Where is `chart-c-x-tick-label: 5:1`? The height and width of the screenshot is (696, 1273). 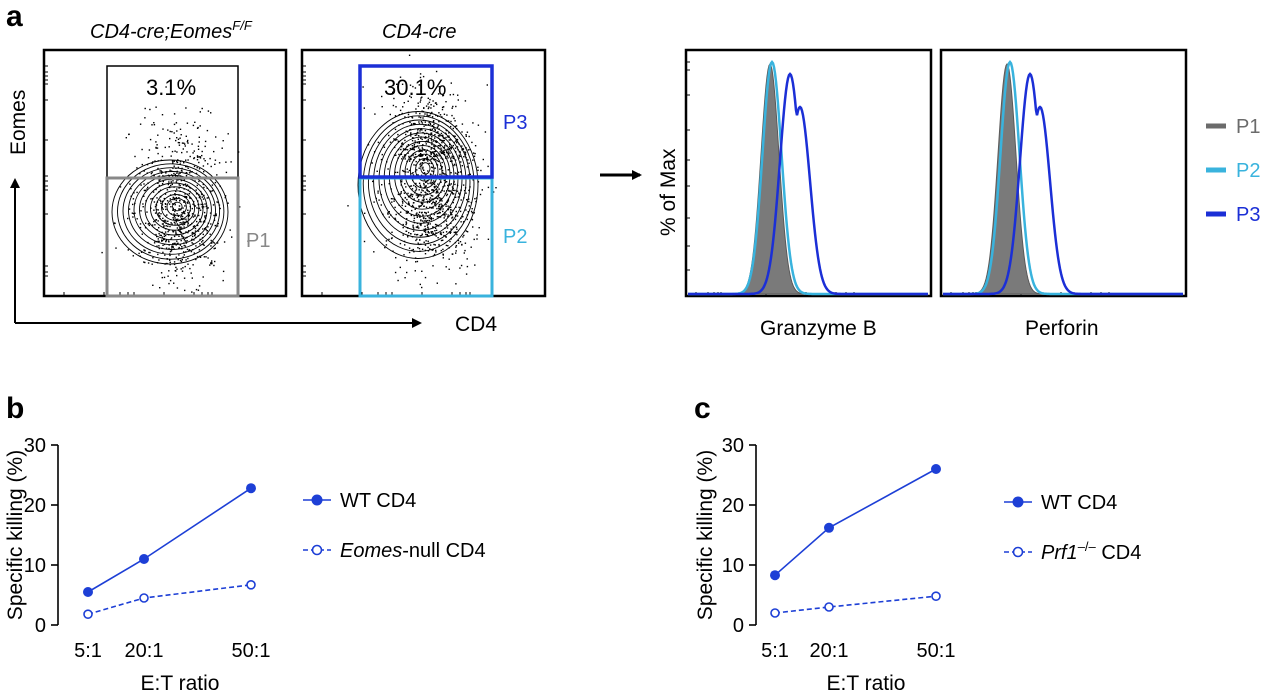 chart-c-x-tick-label: 5:1 is located at coordinates (775, 651).